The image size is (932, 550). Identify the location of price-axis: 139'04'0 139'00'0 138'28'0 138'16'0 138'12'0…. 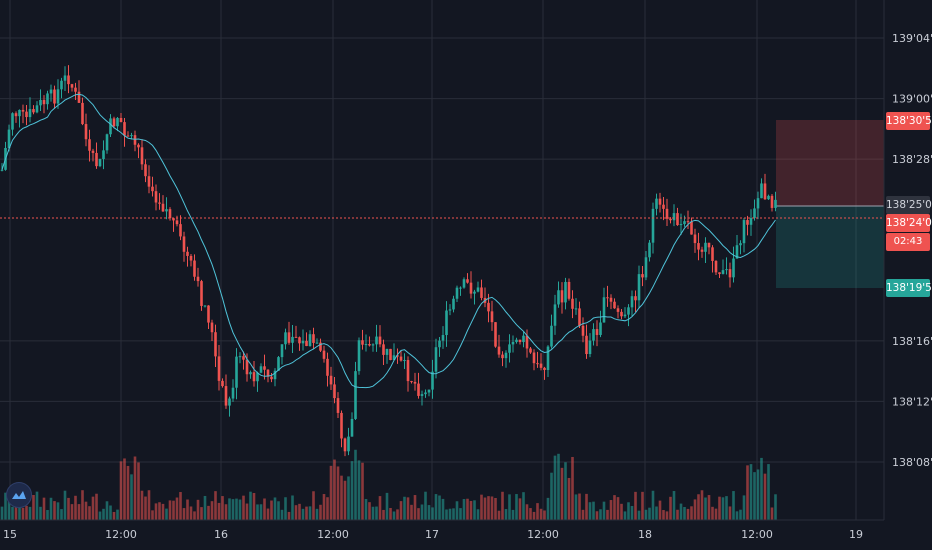
(912, 250).